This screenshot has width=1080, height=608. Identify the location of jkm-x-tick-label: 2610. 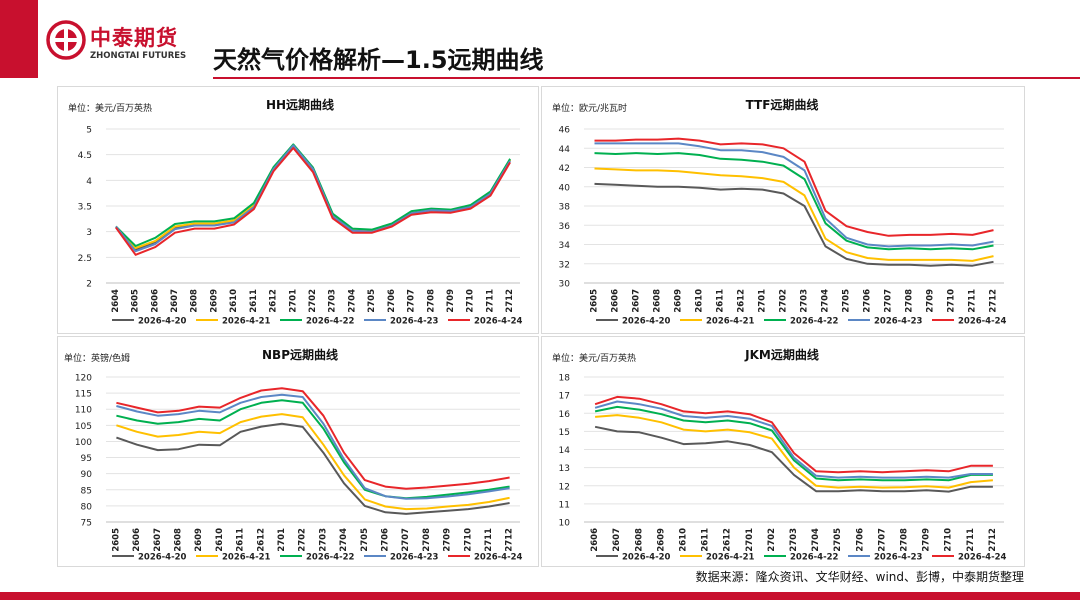
(683, 540).